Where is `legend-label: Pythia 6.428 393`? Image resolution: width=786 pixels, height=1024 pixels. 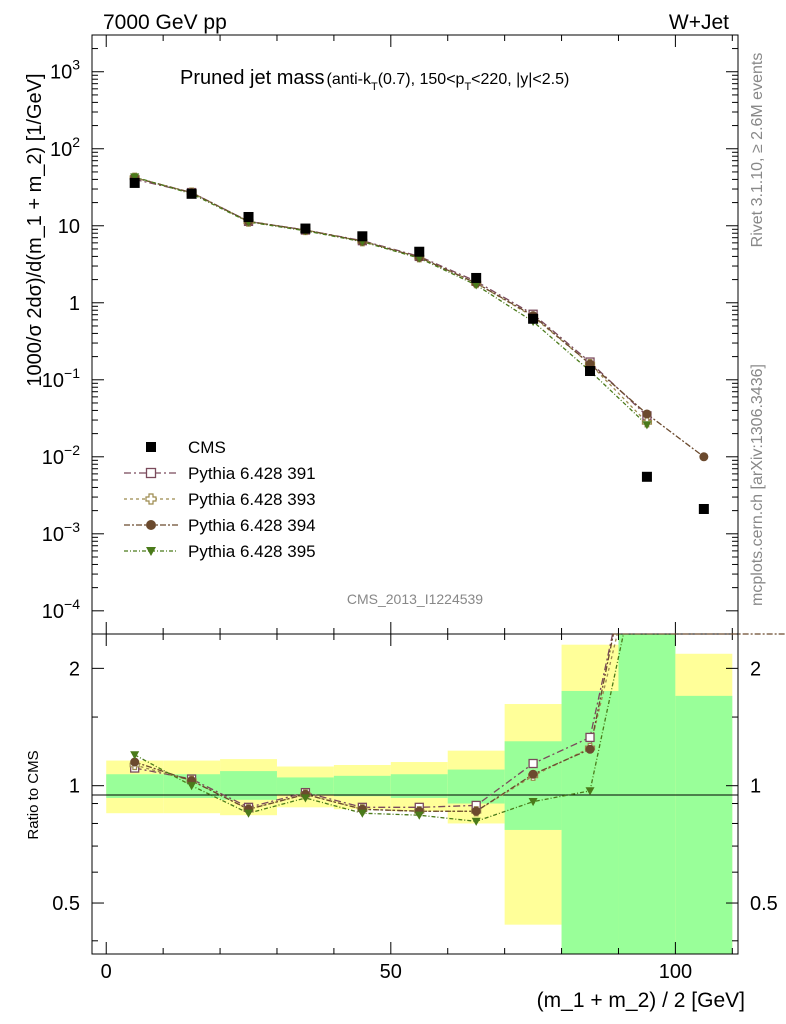
legend-label: Pythia 6.428 393 is located at coordinates (252, 499).